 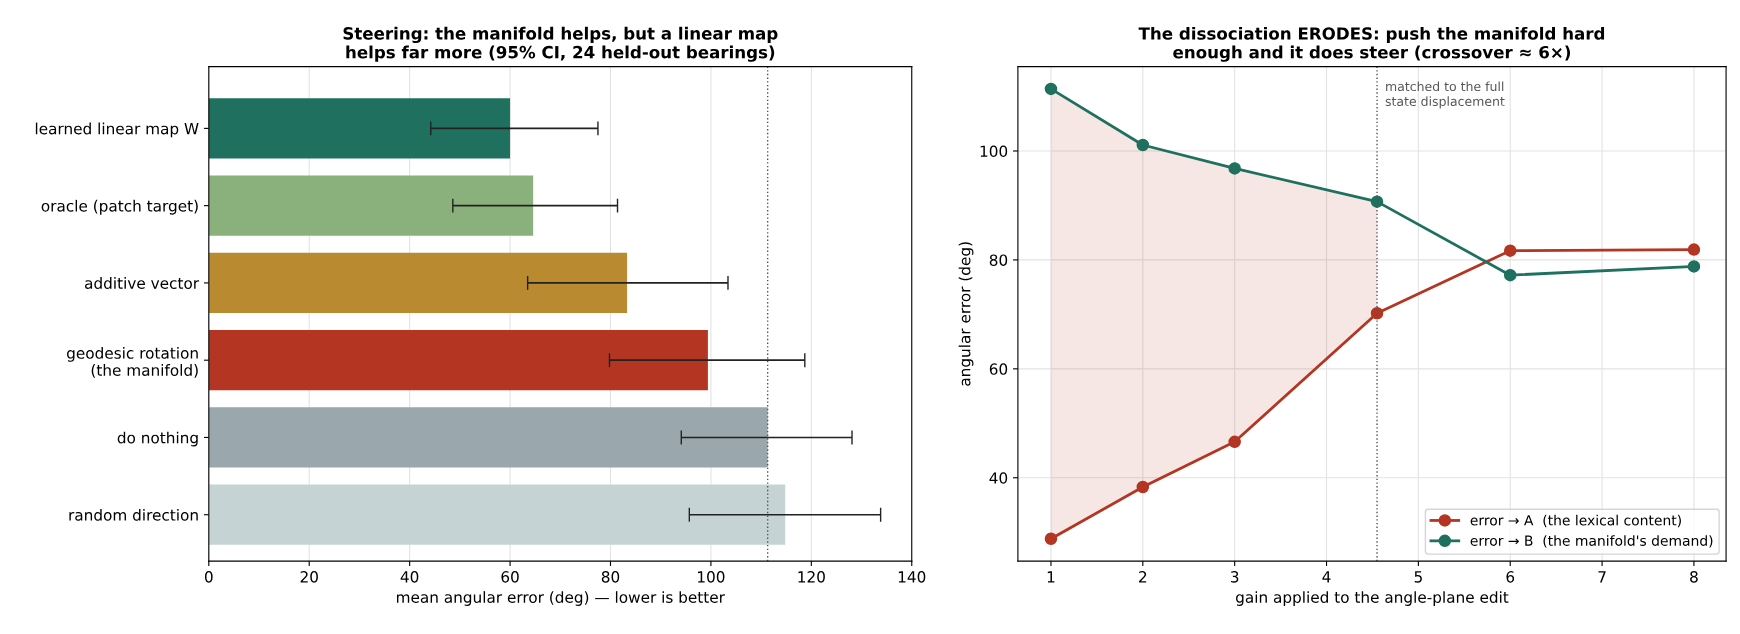 I want to click on chart-title: Steering: the manifold helps, but a linear map helps far more (95% CI, 24 held-out bearings), so click(x=560, y=44).